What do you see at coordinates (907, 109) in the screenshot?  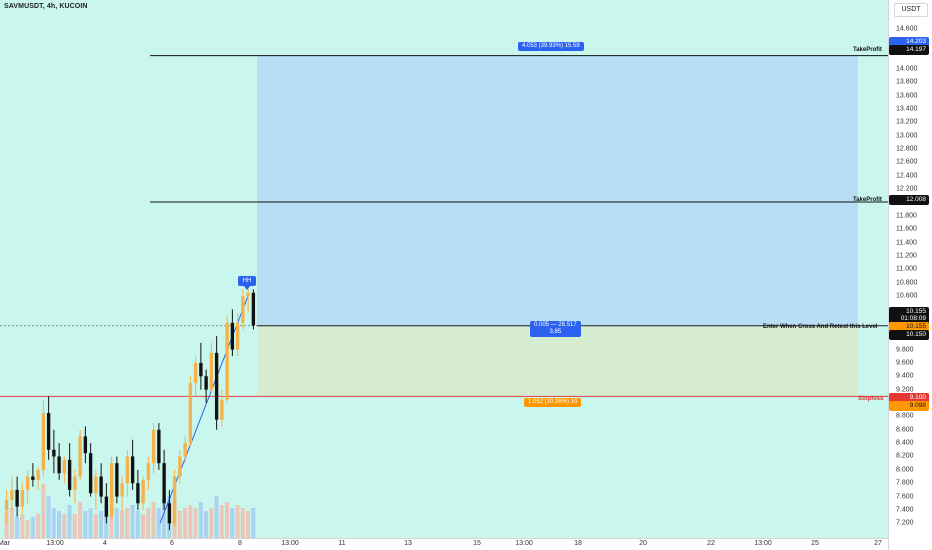 I see `price-tick: 13.400` at bounding box center [907, 109].